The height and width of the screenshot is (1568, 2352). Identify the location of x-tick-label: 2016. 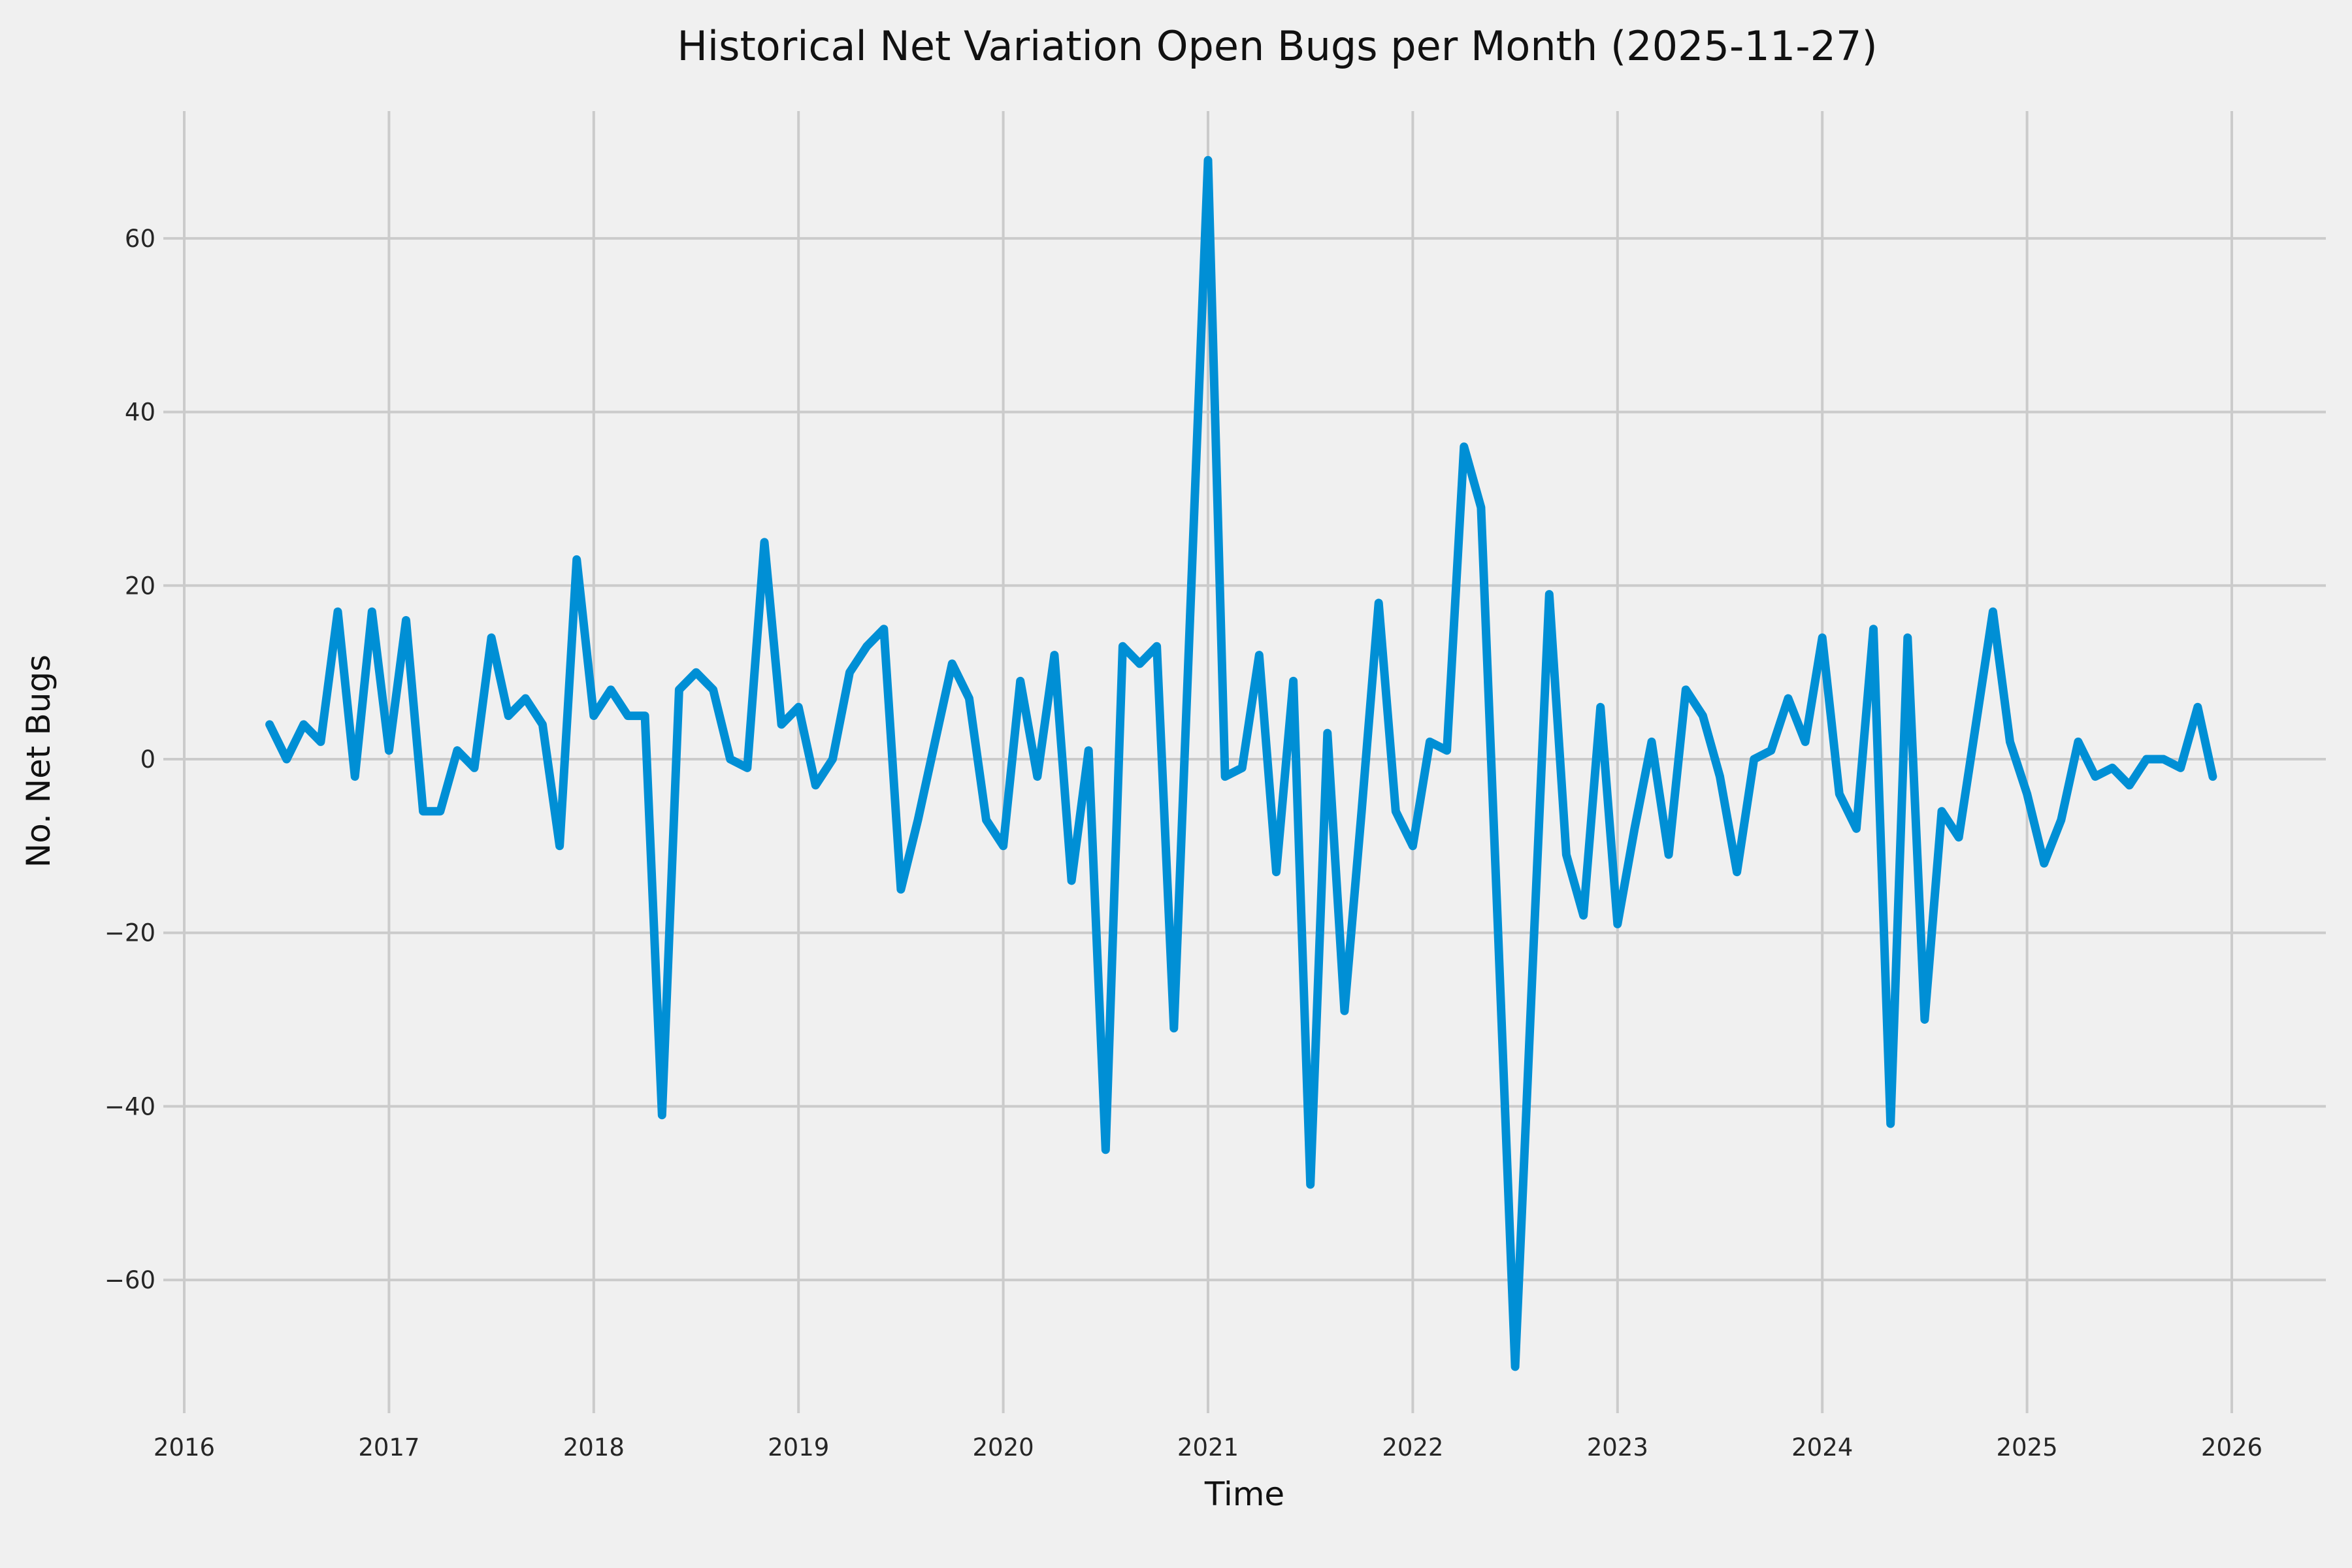
(184, 1447).